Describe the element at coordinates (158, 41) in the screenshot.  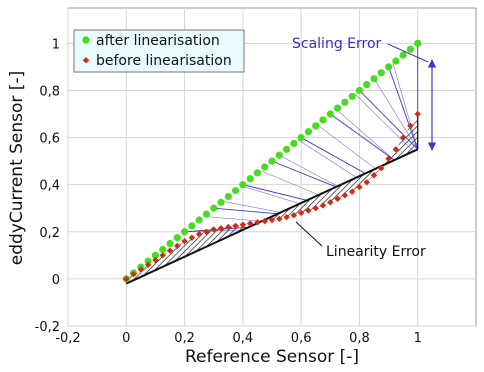
I see `legend-label-after: after linearisation` at that location.